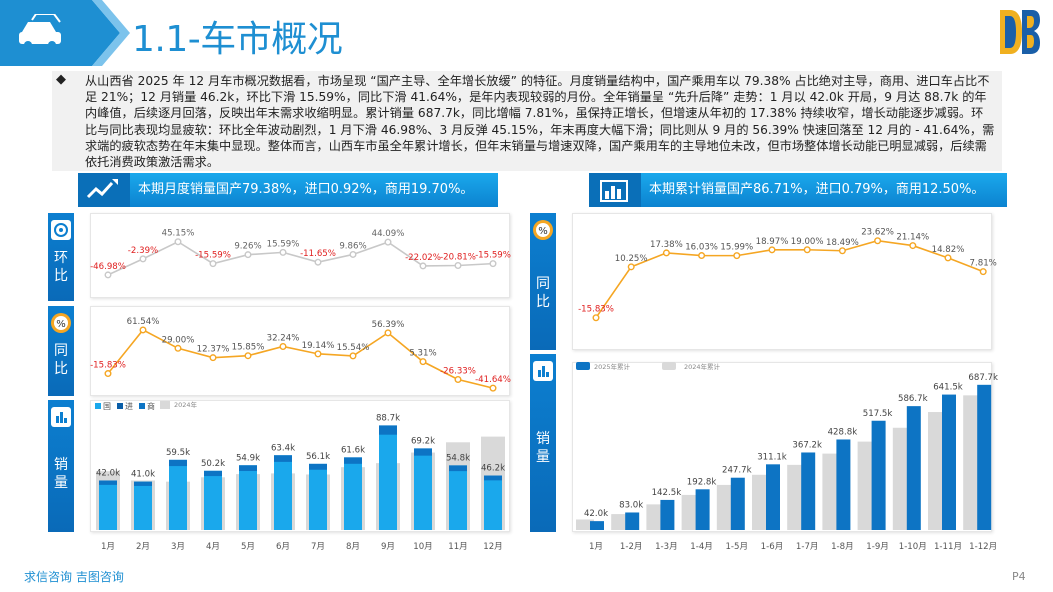 Image resolution: width=1053 pixels, height=592 pixels. I want to click on side-label-cum-sales: 销量, so click(543, 443).